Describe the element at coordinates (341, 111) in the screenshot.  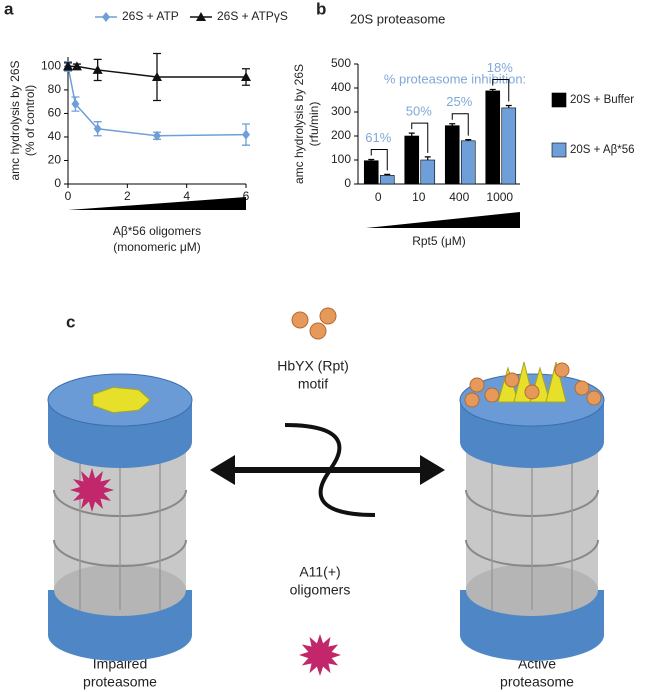
I see `y-tick-label: 300` at that location.